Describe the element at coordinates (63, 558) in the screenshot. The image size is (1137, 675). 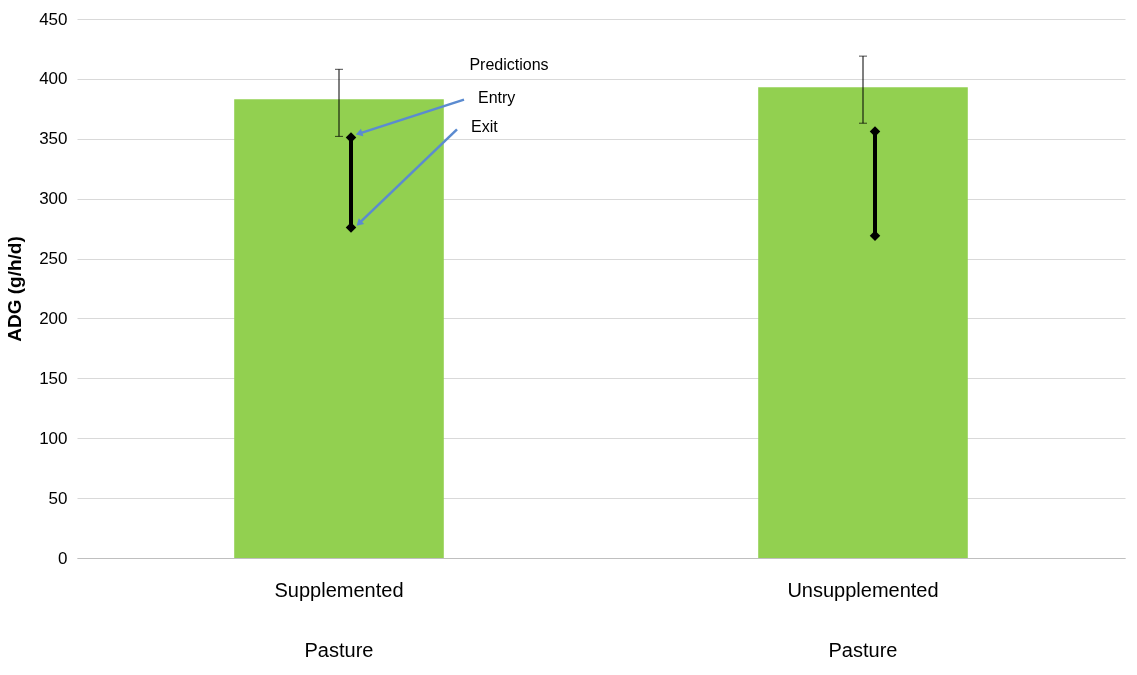
I see `y-tick-label: 0` at that location.